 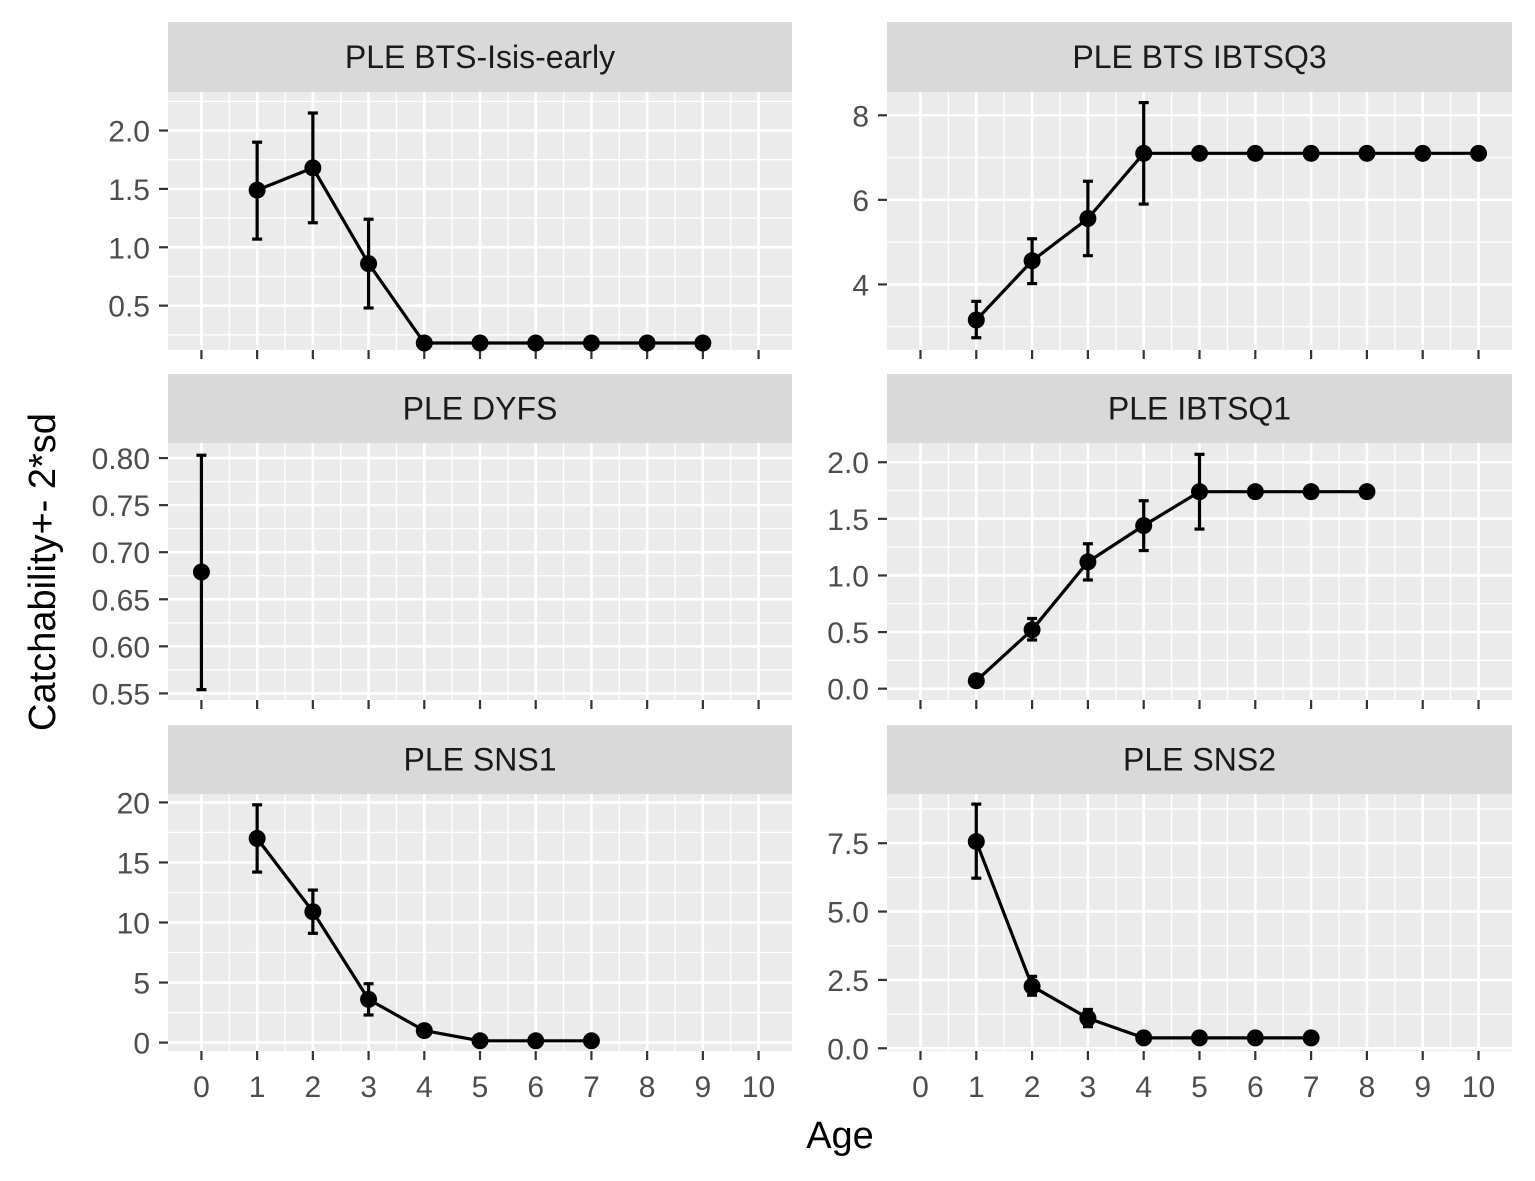 I want to click on y-tick-label: 2.5, so click(x=848, y=981).